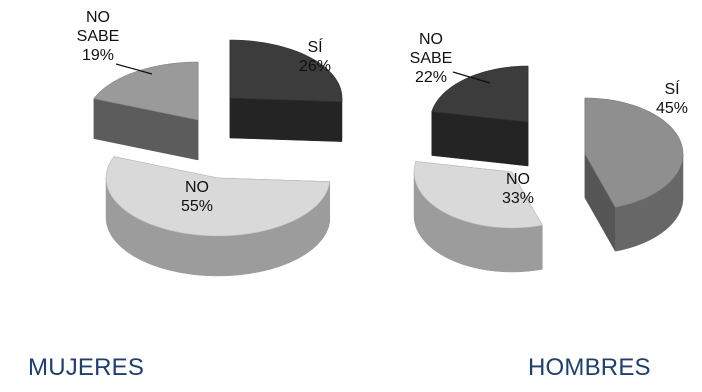  I want to click on mujeres-label-si: SÍ 26%, so click(315, 56).